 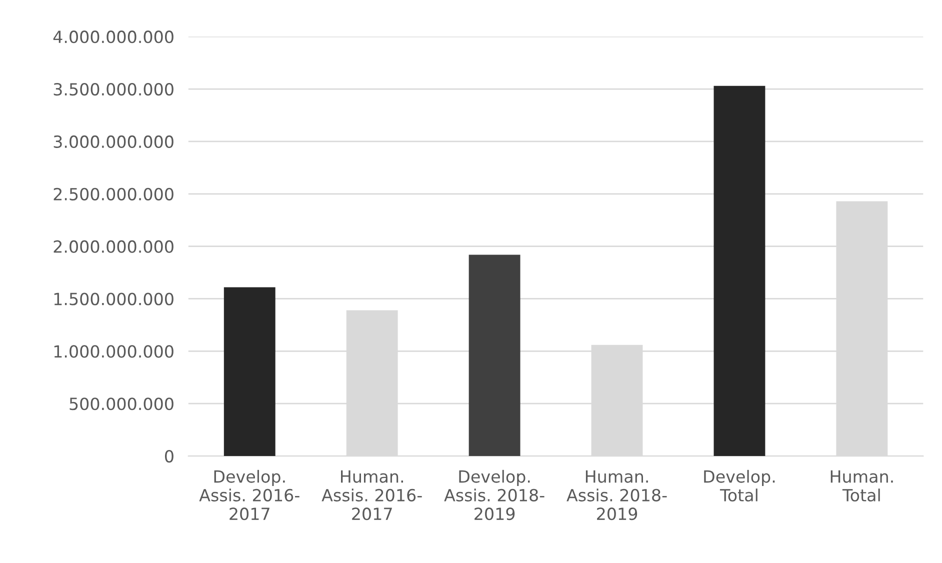 What do you see at coordinates (616, 495) in the screenshot?
I see `x-tick-label: Human. Assis. 2018- 2019` at bounding box center [616, 495].